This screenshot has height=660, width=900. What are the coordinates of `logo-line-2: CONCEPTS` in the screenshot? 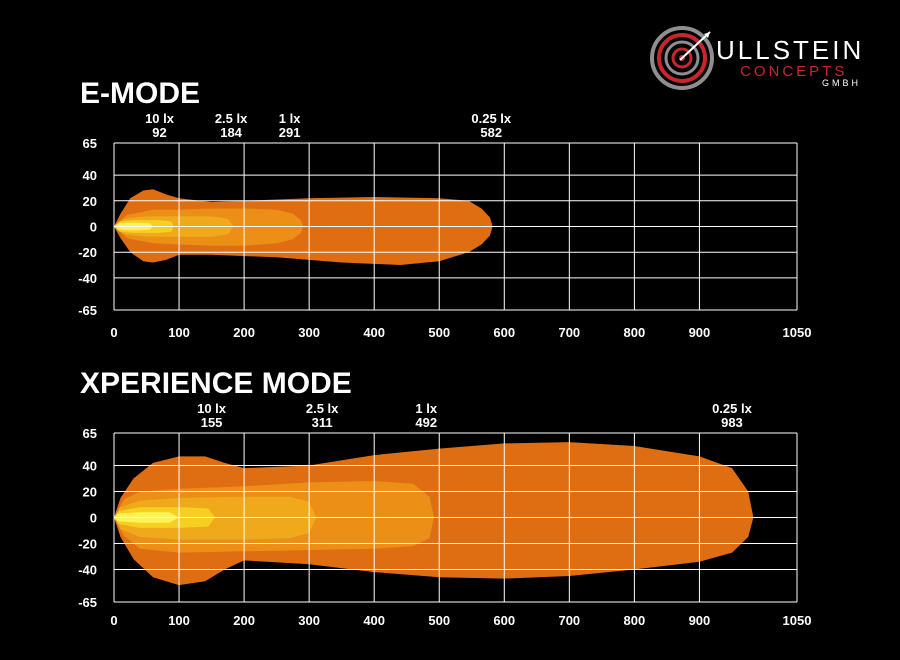 It's located at (793, 71).